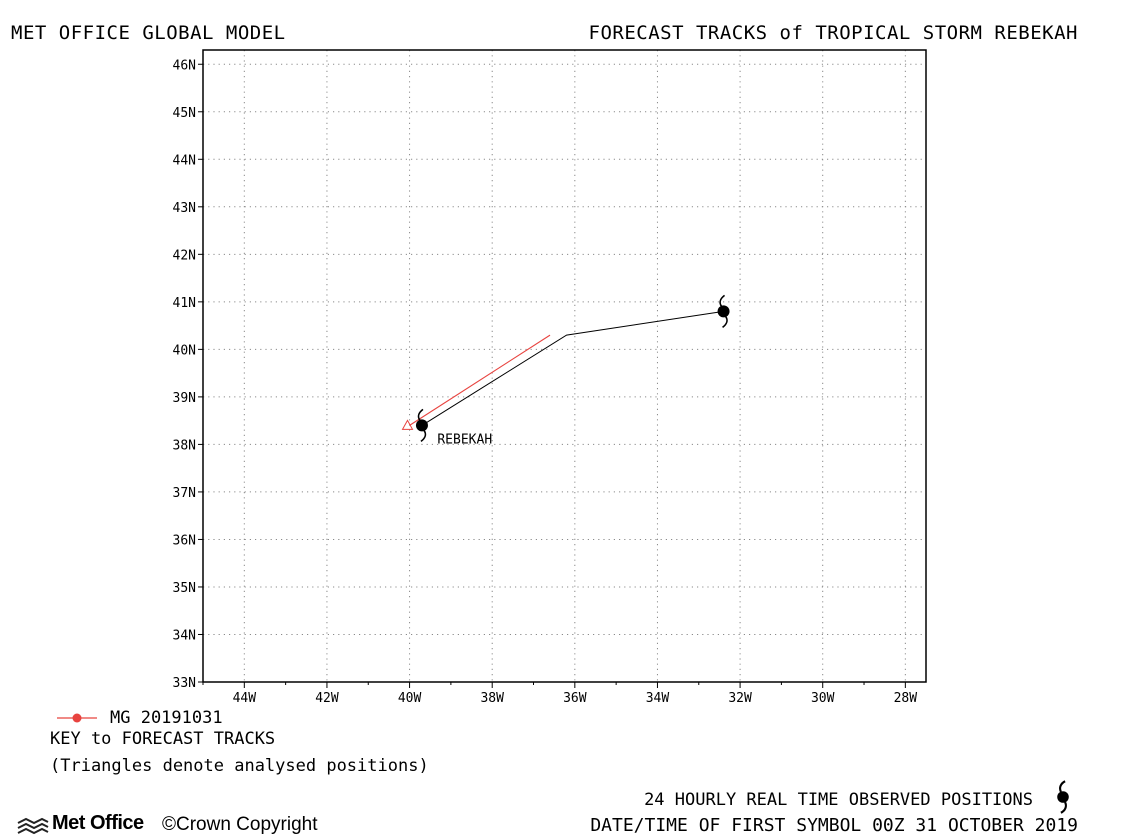  What do you see at coordinates (184, 540) in the screenshot?
I see `y-tick-label: 36N` at bounding box center [184, 540].